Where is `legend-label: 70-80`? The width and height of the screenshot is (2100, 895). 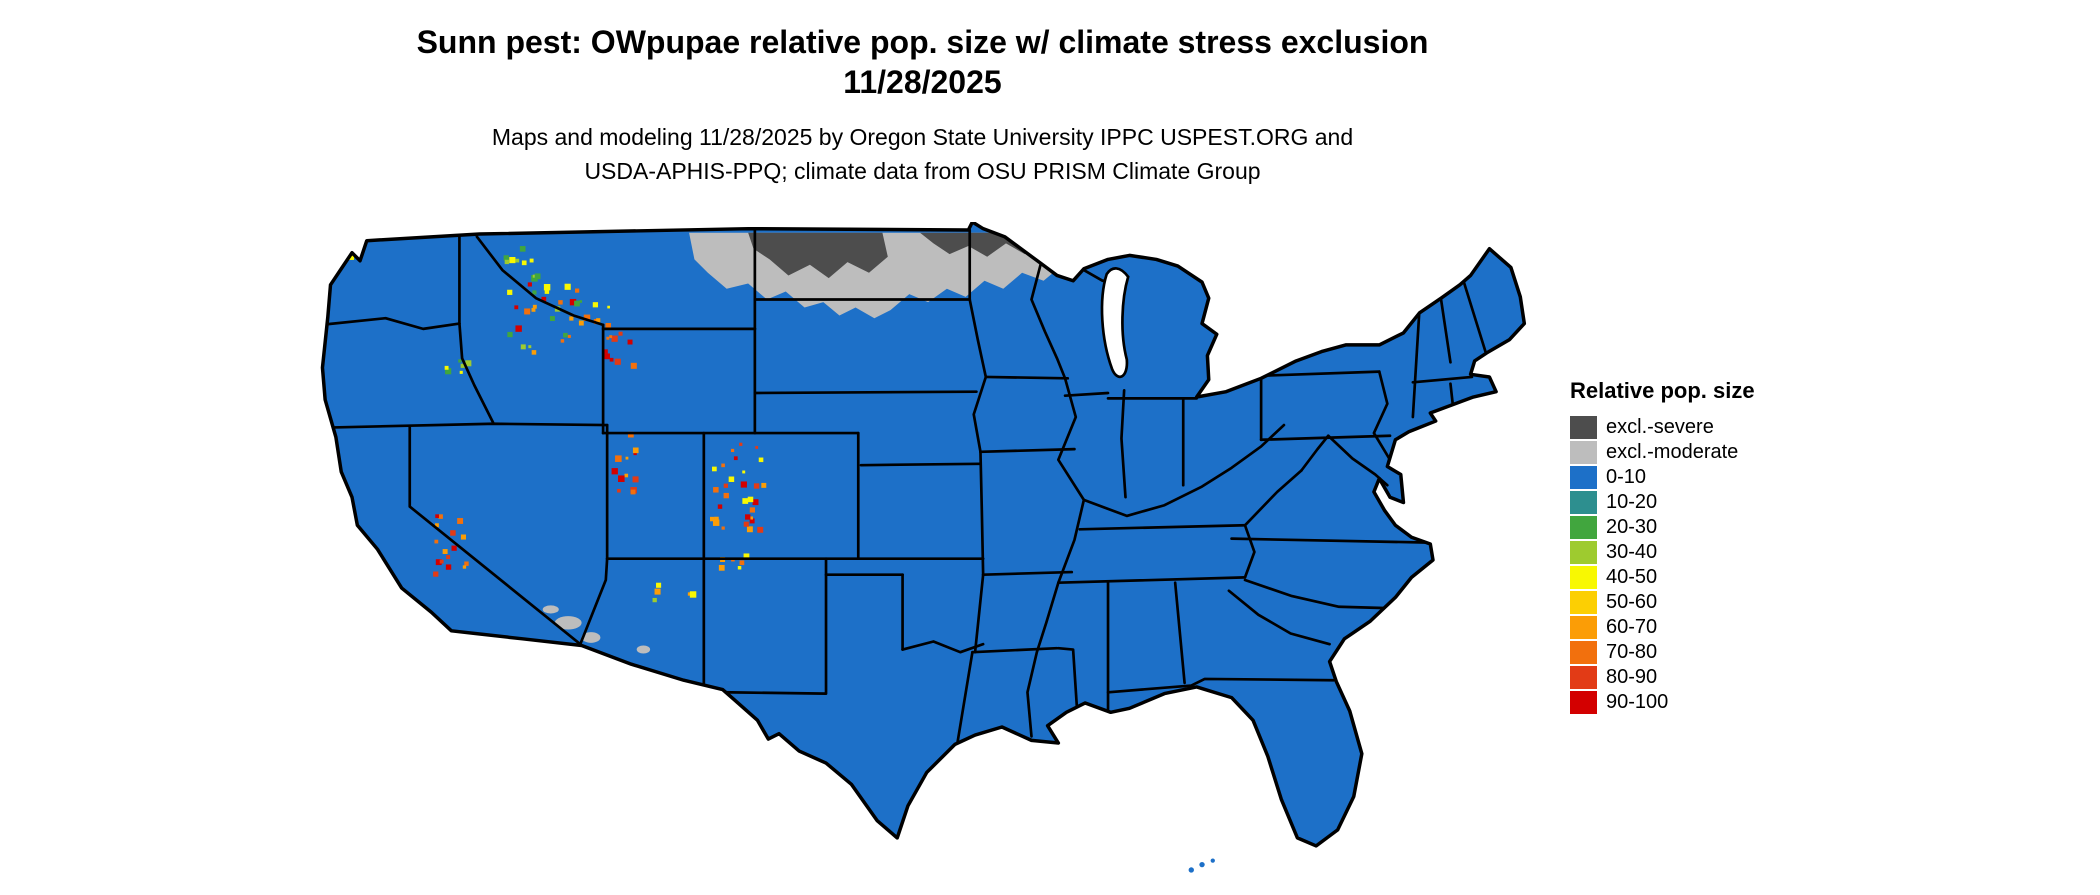
legend-label: 70-80 is located at coordinates (1632, 652).